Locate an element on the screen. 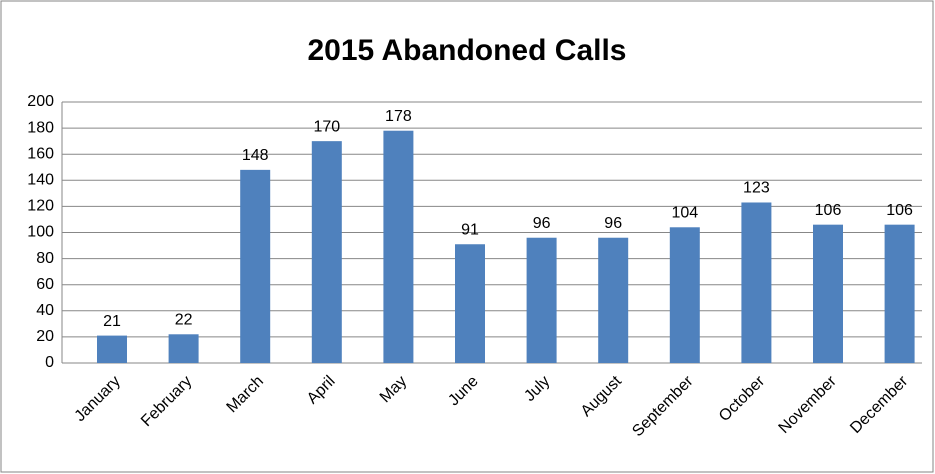  data-label: 91 is located at coordinates (470, 229).